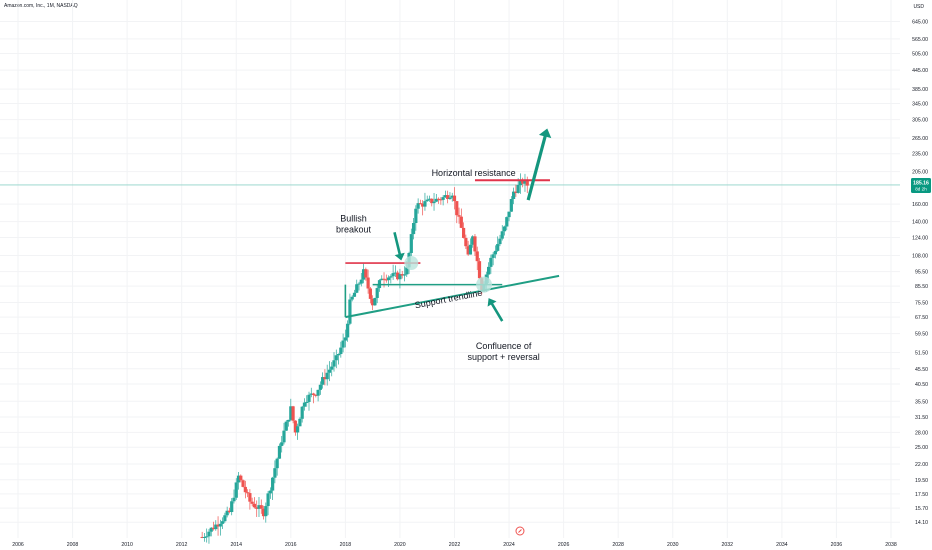 This screenshot has width=932, height=550. What do you see at coordinates (921, 433) in the screenshot?
I see `y-axis-tick-label: 28.00` at bounding box center [921, 433].